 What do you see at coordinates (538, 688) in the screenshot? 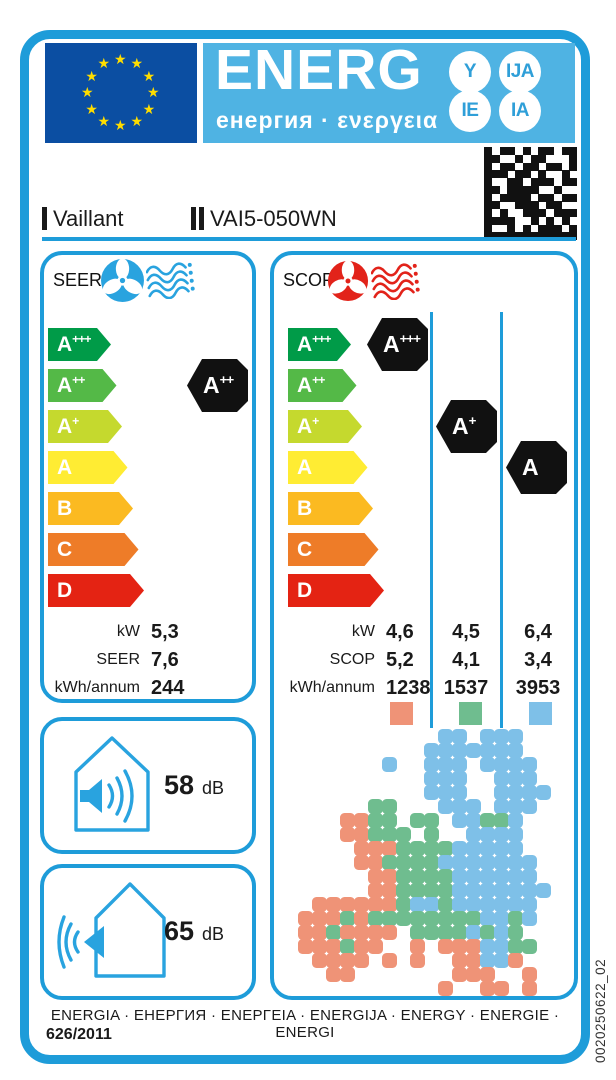
I see `scop-annum-colder: 3953` at bounding box center [538, 688].